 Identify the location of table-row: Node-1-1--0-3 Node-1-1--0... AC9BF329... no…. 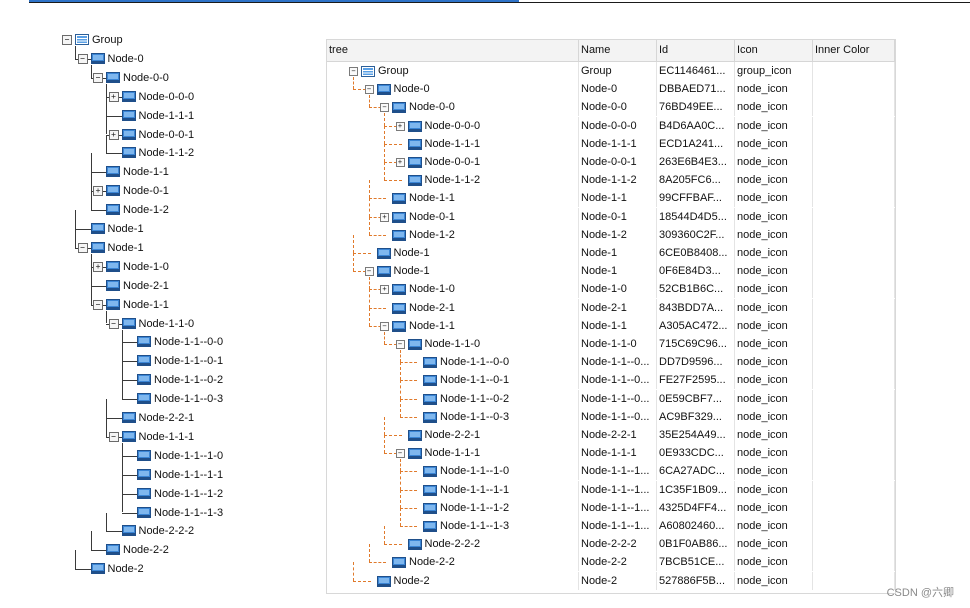
(611, 416).